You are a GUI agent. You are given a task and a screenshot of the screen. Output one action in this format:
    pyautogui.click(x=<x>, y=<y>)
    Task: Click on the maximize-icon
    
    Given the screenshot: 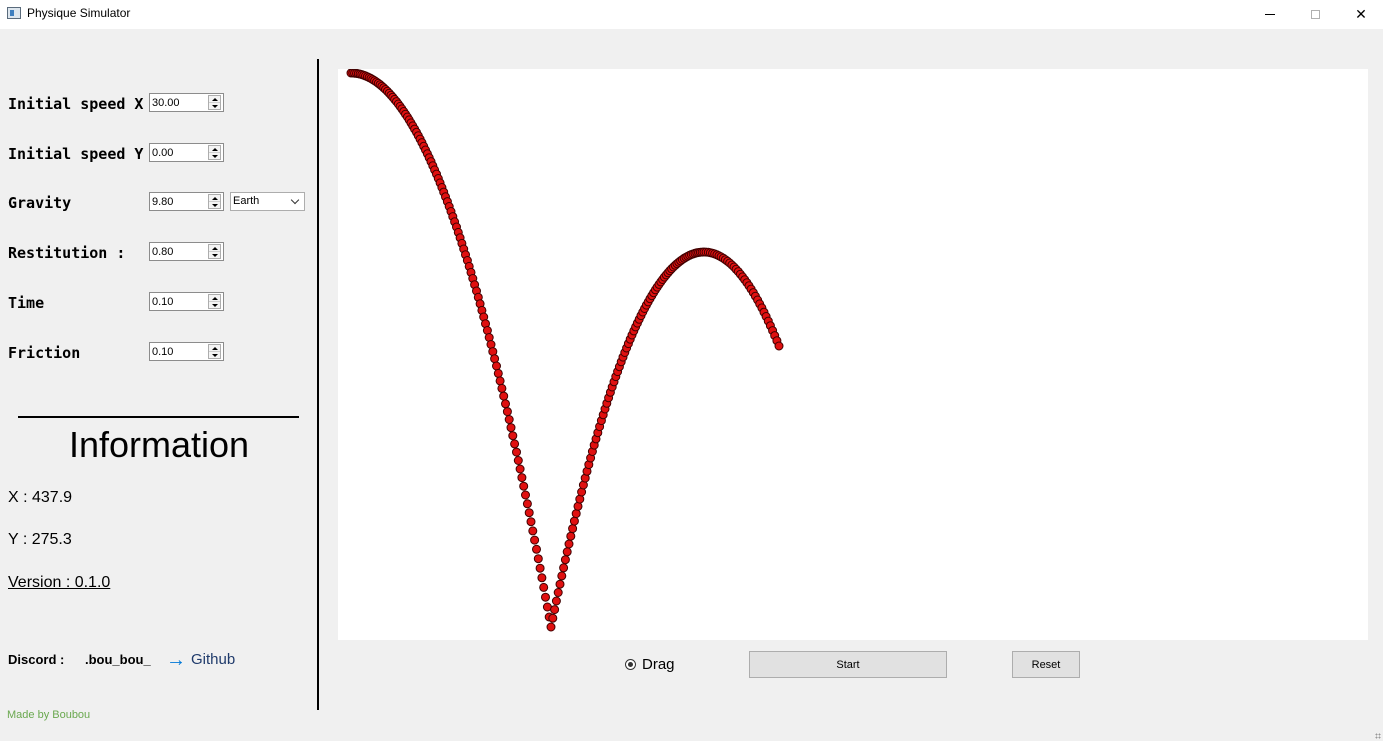 What is the action you would take?
    pyautogui.click(x=1315, y=14)
    